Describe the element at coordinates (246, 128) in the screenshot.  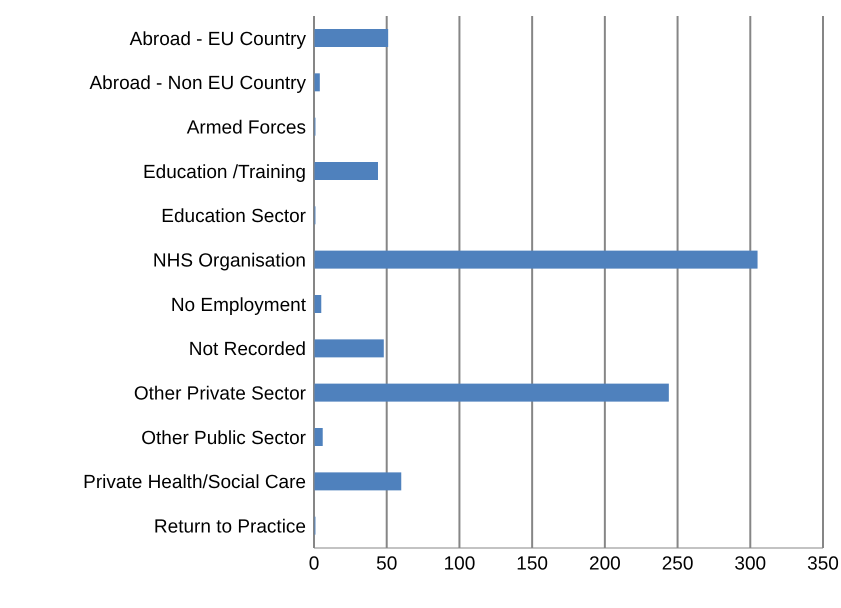
I see `y-tick-label: Armed Forces` at that location.